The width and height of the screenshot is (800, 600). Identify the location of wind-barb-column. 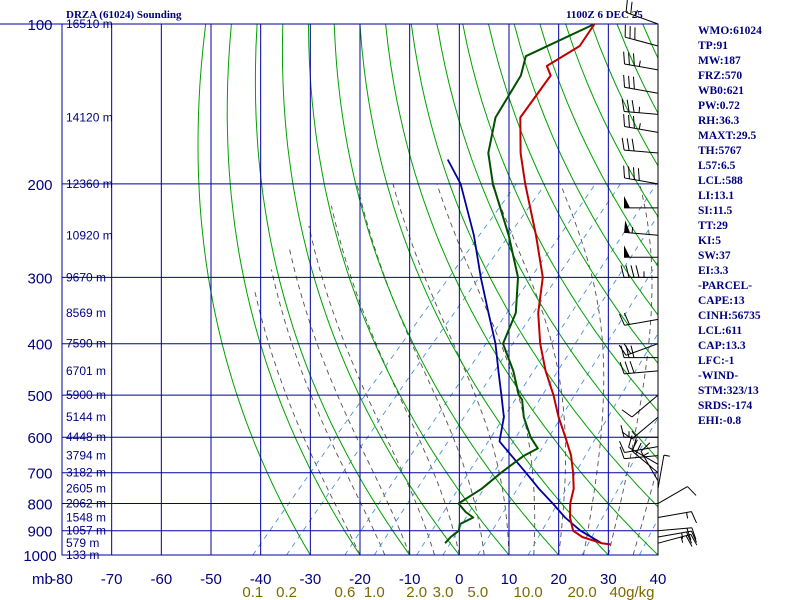
(658, 277).